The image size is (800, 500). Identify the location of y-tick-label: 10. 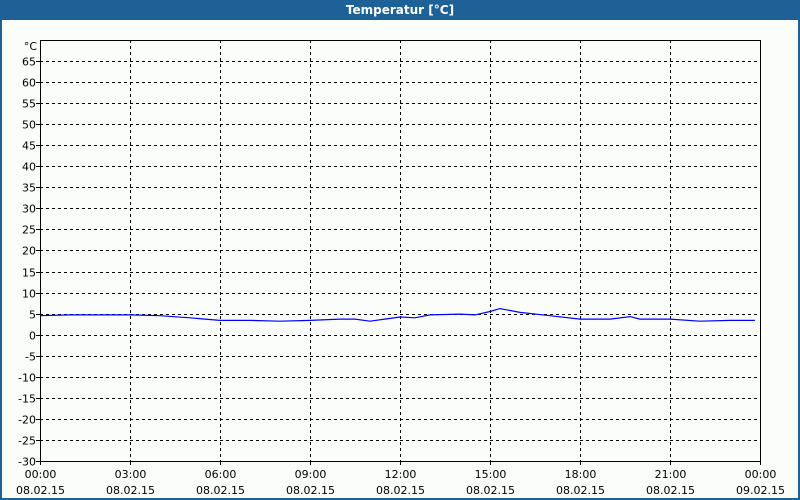
(29, 294).